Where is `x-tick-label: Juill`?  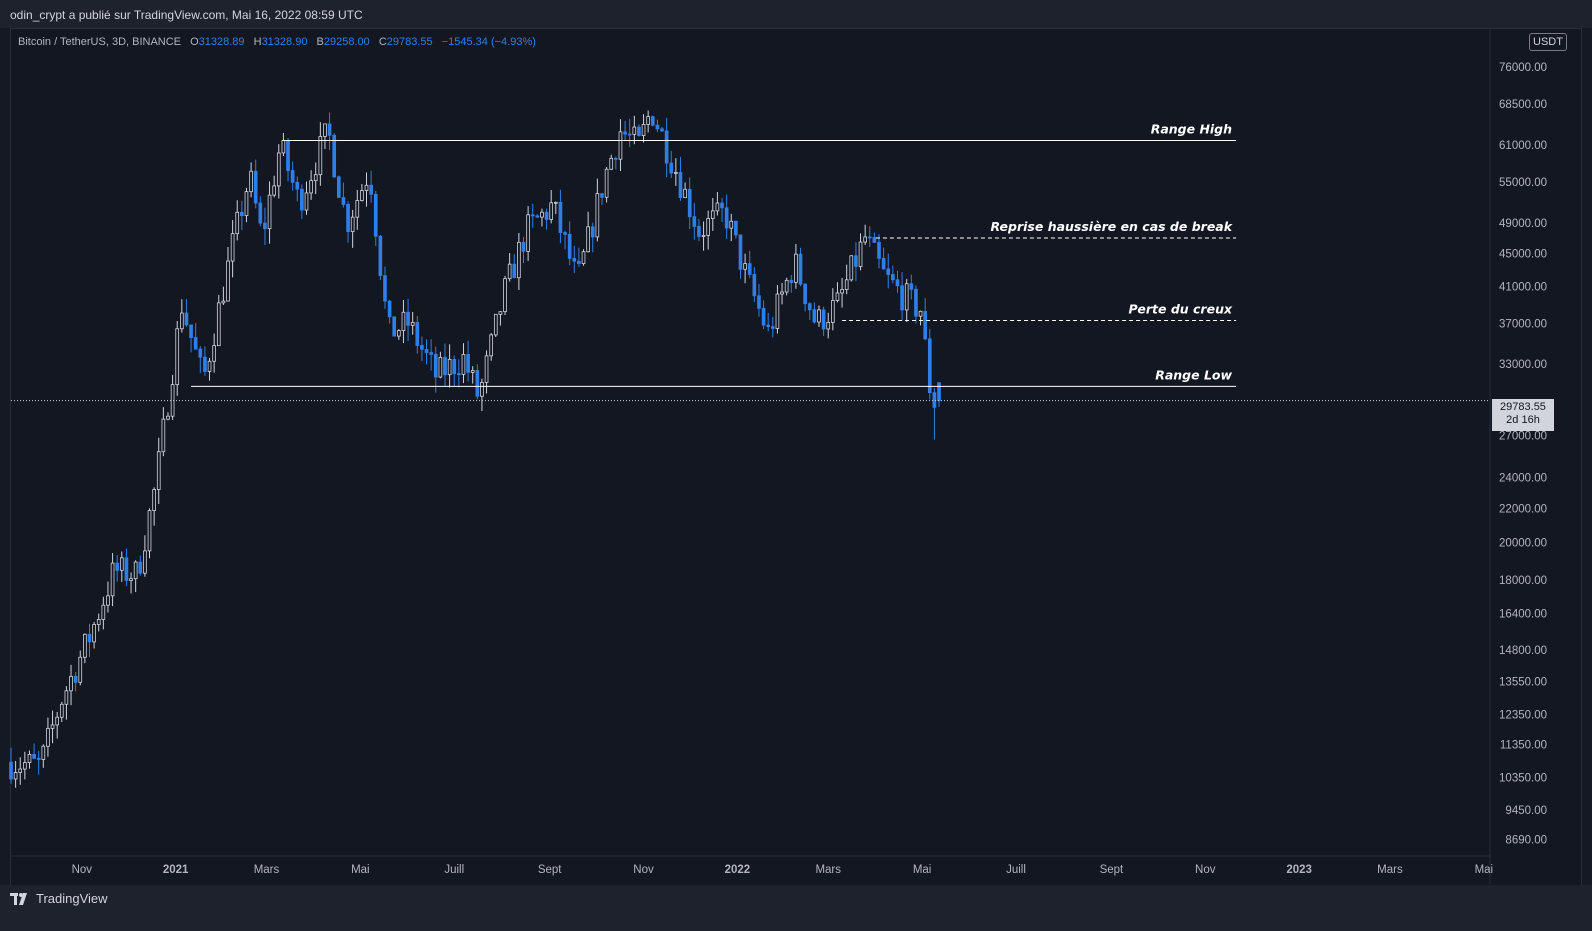 x-tick-label: Juill is located at coordinates (1016, 870).